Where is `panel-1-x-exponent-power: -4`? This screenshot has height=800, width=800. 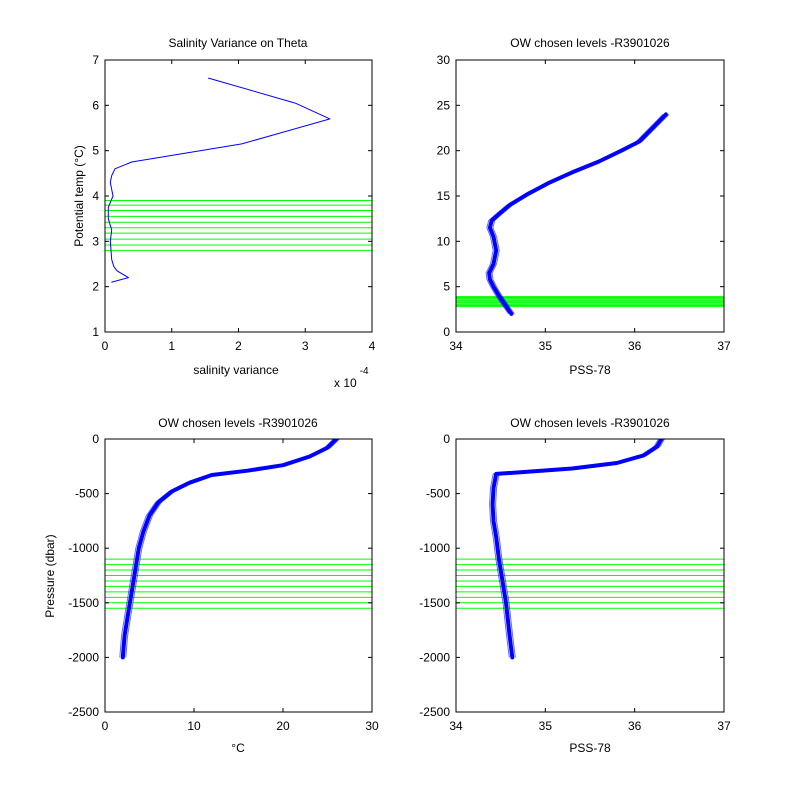
panel-1-x-exponent-power: -4 is located at coordinates (364, 371).